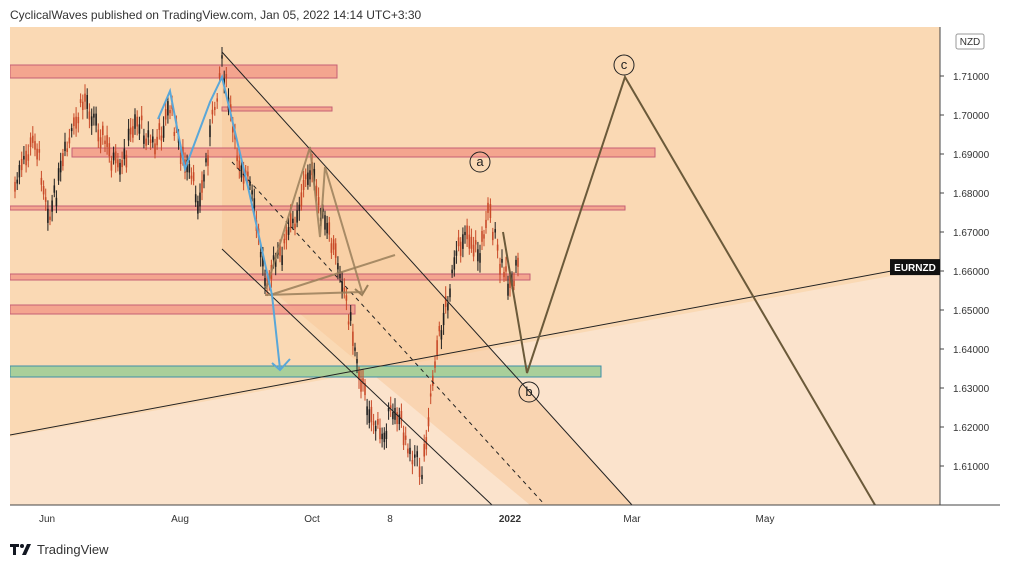 This screenshot has height=568, width=1009. I want to click on price-tick-label: 1.70000, so click(971, 116).